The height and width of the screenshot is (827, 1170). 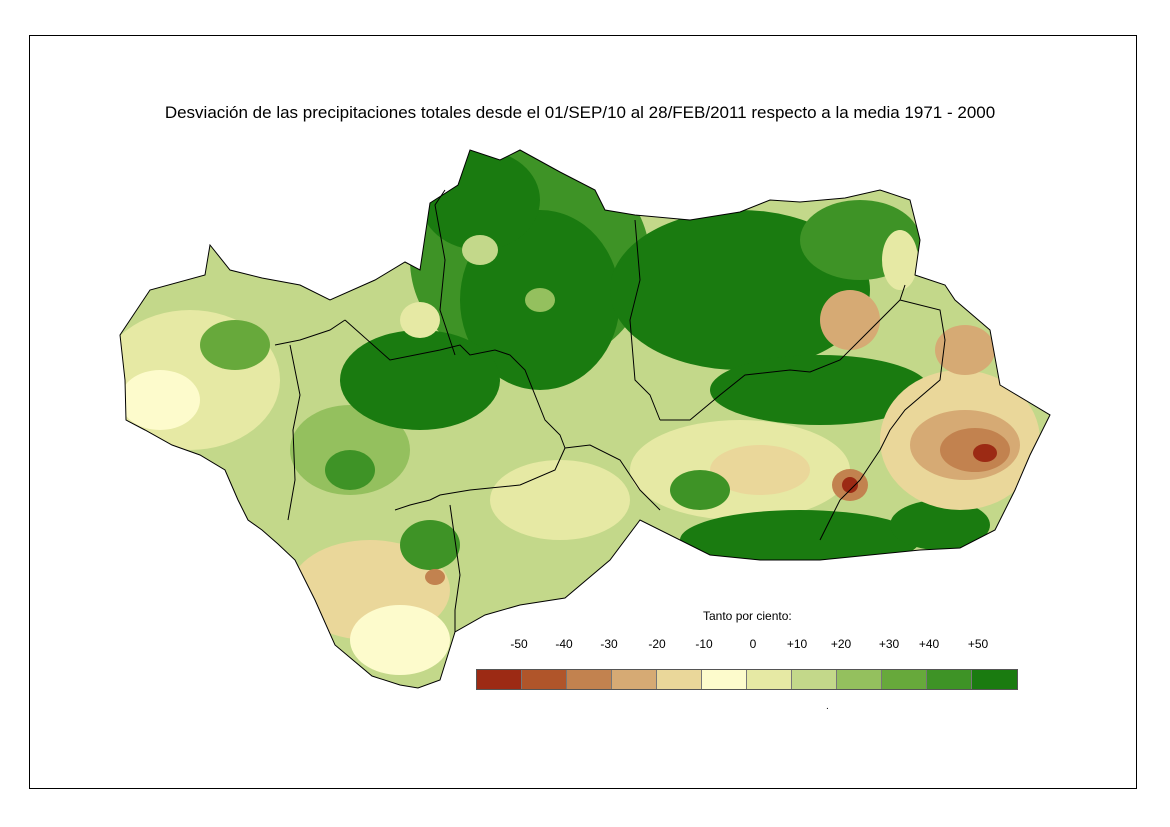 I want to click on legend-tick-label: +30, so click(x=889, y=644).